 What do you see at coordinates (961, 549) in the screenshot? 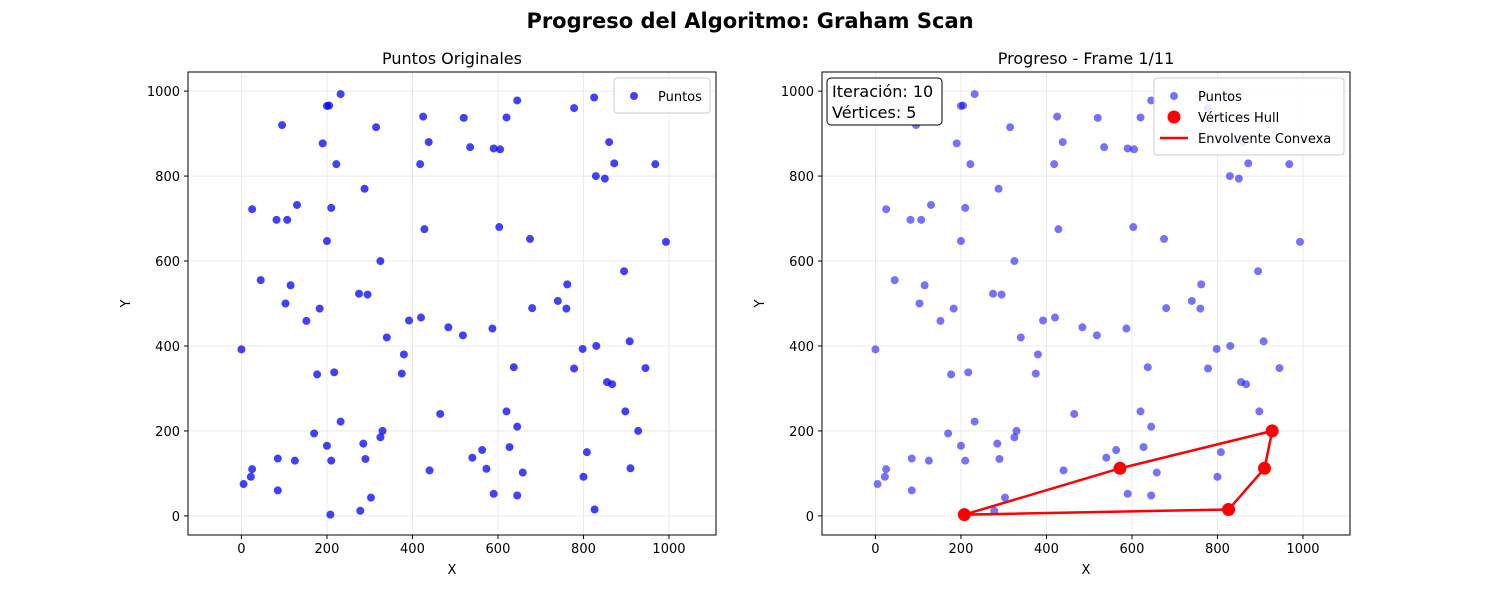
I see `x-tick-label: 200` at bounding box center [961, 549].